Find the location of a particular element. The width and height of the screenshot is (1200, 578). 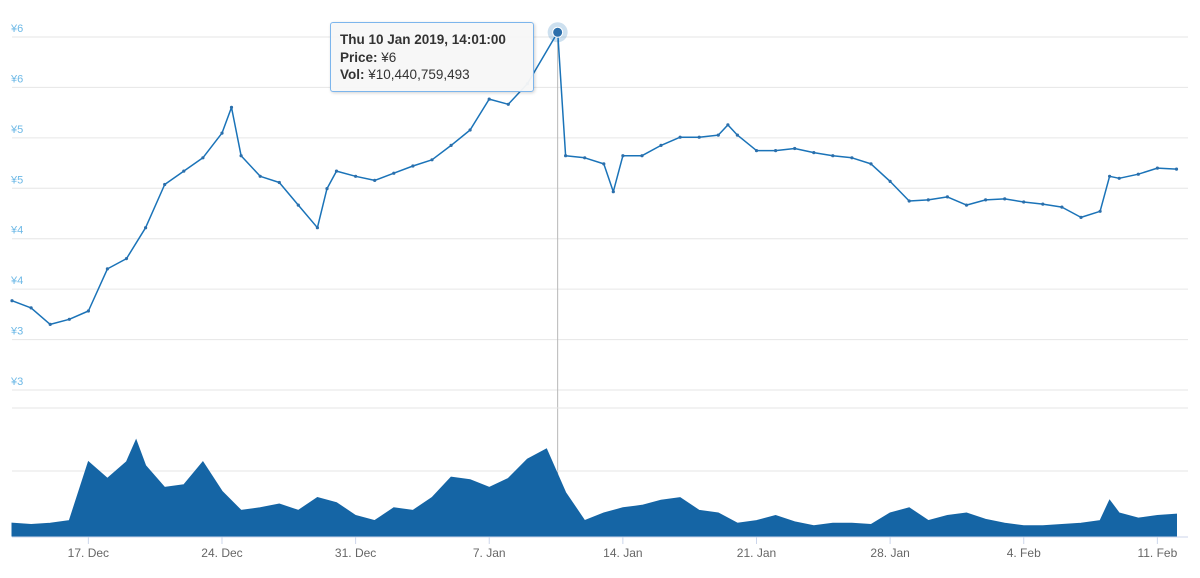

tooltip-vol-row: Vol: ¥10,440,759,493 is located at coordinates (432, 75).